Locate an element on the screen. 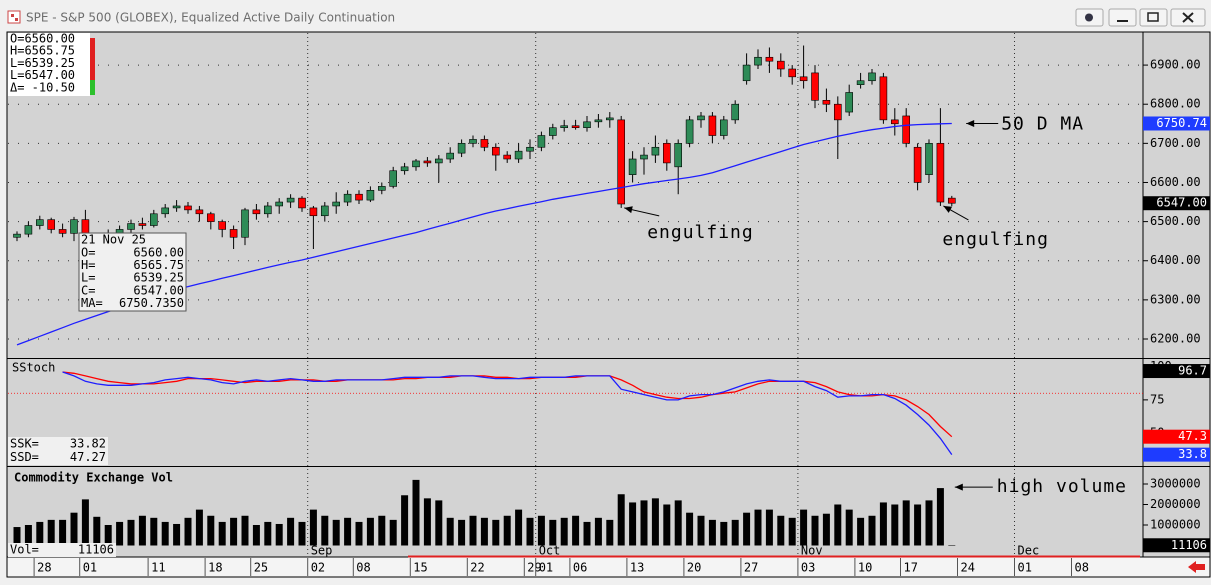  tooltip-value: 6750.7350 is located at coordinates (151, 303).